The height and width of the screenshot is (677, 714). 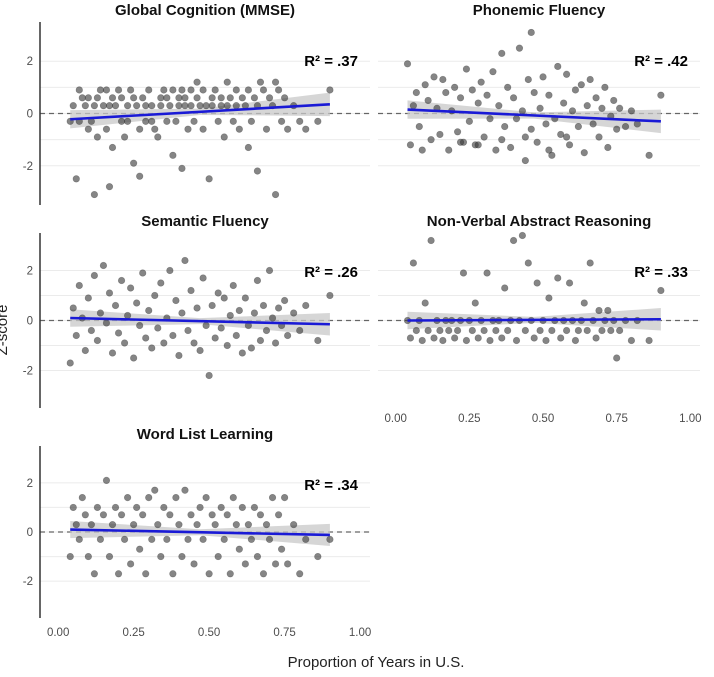 I want to click on x-tick-label: 0.00, so click(x=396, y=419).